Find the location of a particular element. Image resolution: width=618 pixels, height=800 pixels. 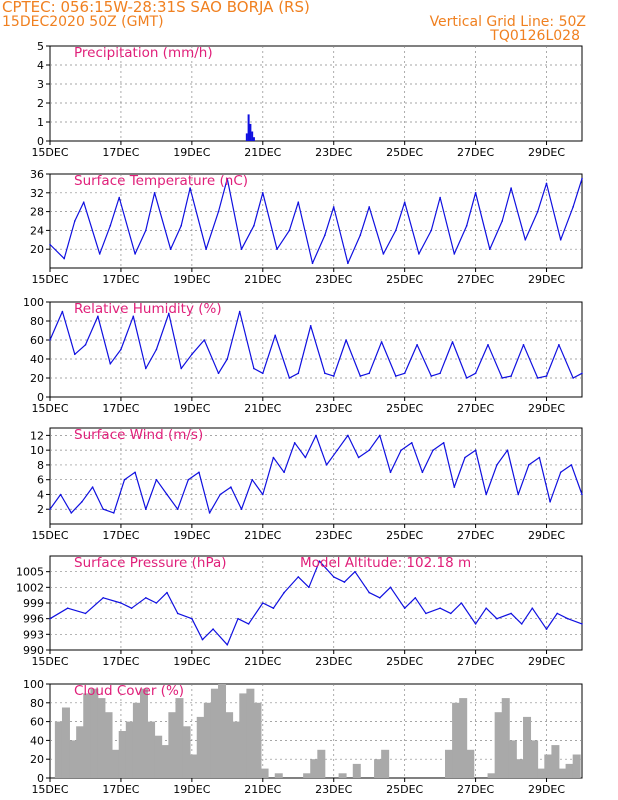

wind-ytick-label: 8 is located at coordinates (40, 465).